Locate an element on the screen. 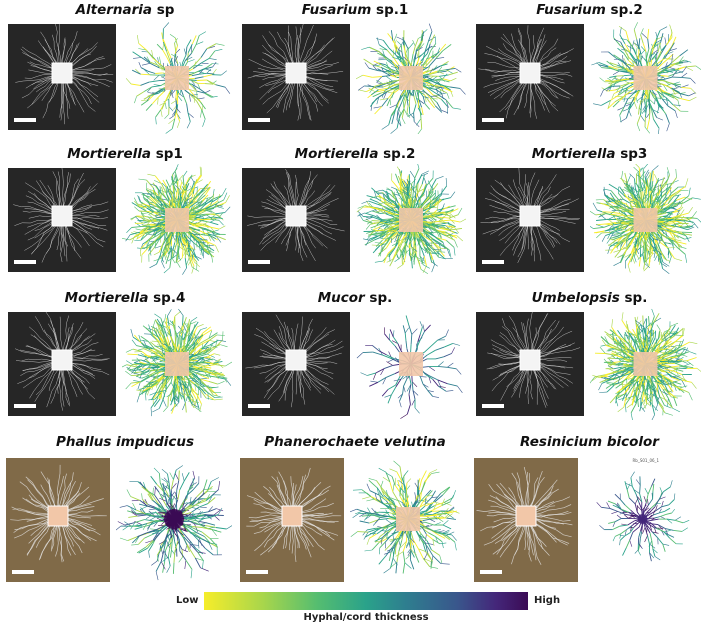 The width and height of the screenshot is (703, 626). species-suffix: sp.1 is located at coordinates (390, 10).